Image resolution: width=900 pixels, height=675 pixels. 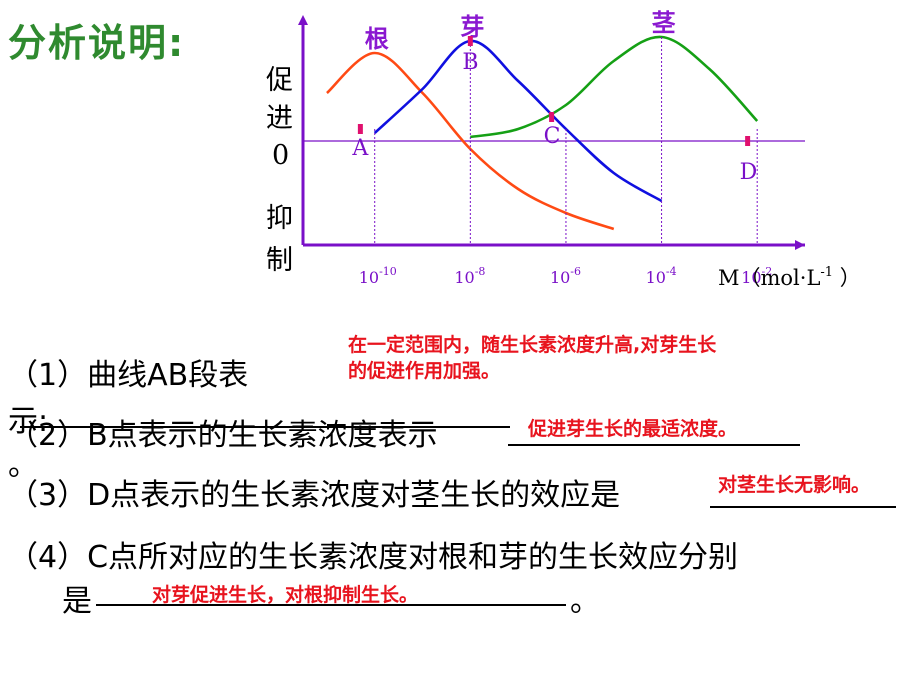 What do you see at coordinates (633, 429) in the screenshot?
I see `q2-answer: 促进芽生长的最适浓度。` at bounding box center [633, 429].